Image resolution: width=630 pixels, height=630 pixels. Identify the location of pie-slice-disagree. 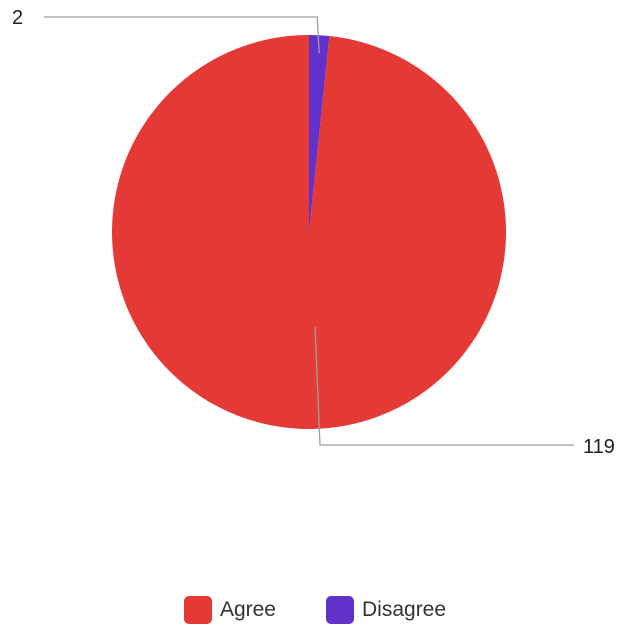
(319, 133).